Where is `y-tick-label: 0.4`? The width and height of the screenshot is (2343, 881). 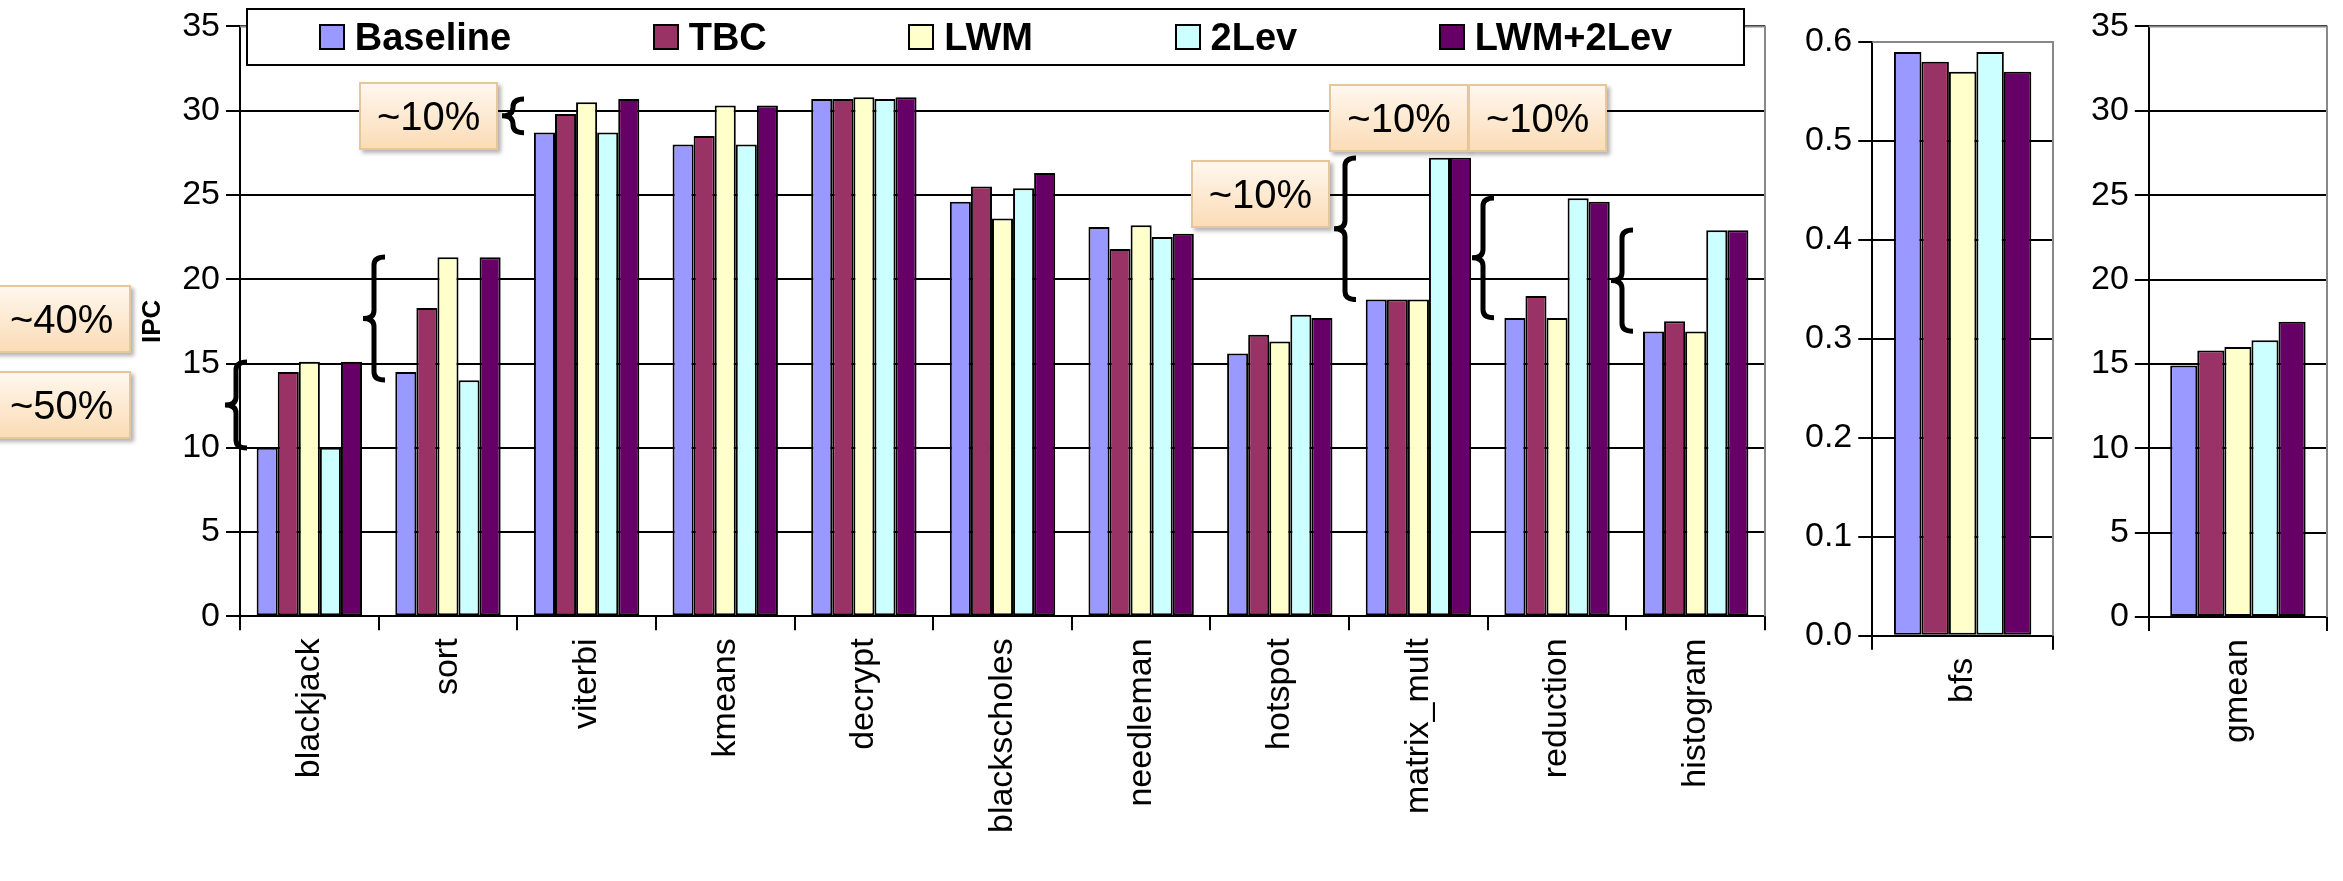 y-tick-label: 0.4 is located at coordinates (1829, 237).